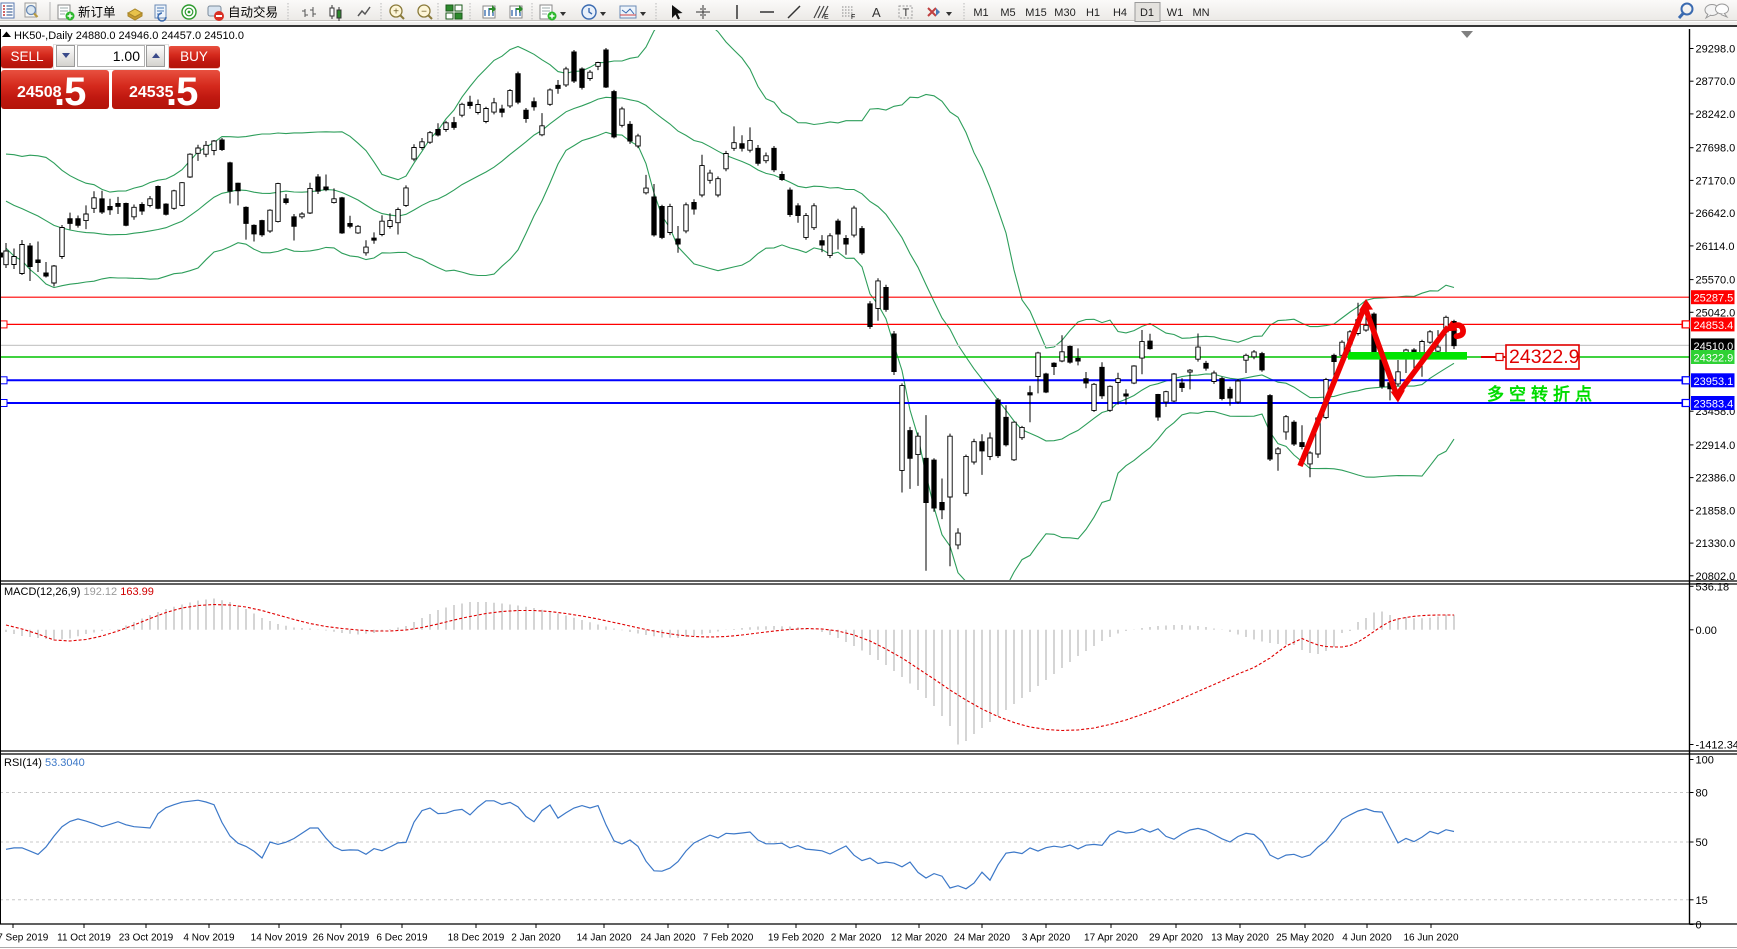 Image resolution: width=1737 pixels, height=949 pixels. Describe the element at coordinates (1035, 13) in the screenshot. I see `svg-text: M15` at that location.